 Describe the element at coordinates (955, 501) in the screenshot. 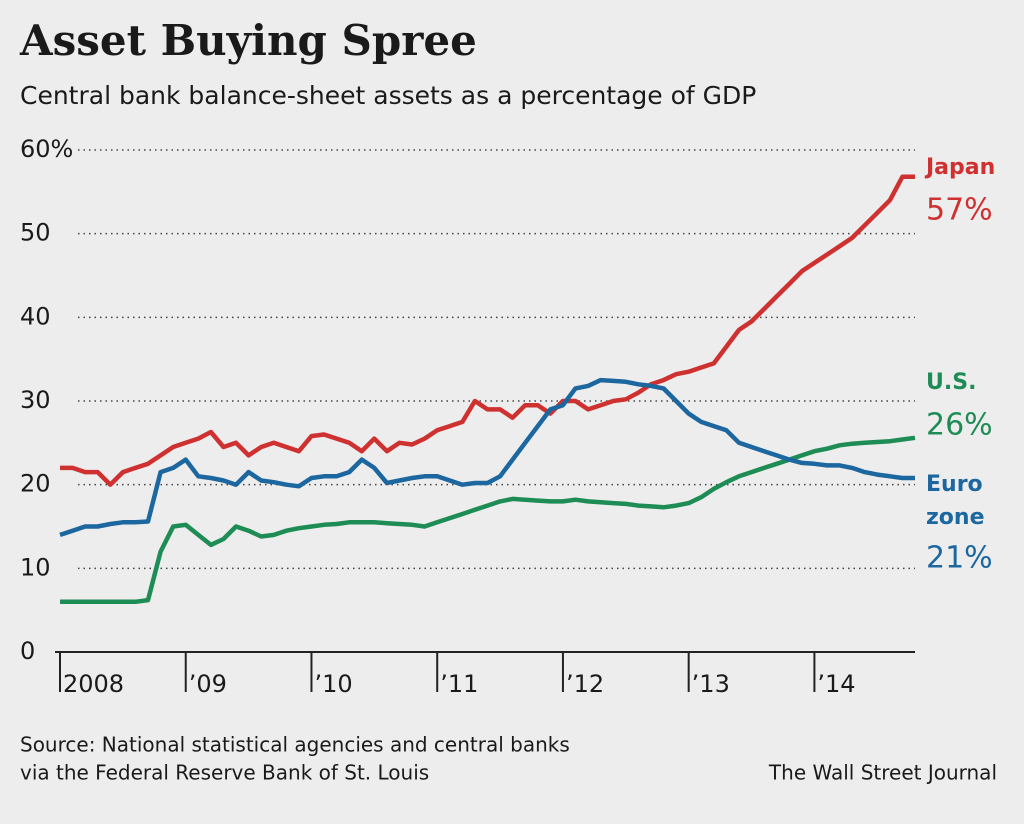

I see `series-label: Euro zone` at that location.